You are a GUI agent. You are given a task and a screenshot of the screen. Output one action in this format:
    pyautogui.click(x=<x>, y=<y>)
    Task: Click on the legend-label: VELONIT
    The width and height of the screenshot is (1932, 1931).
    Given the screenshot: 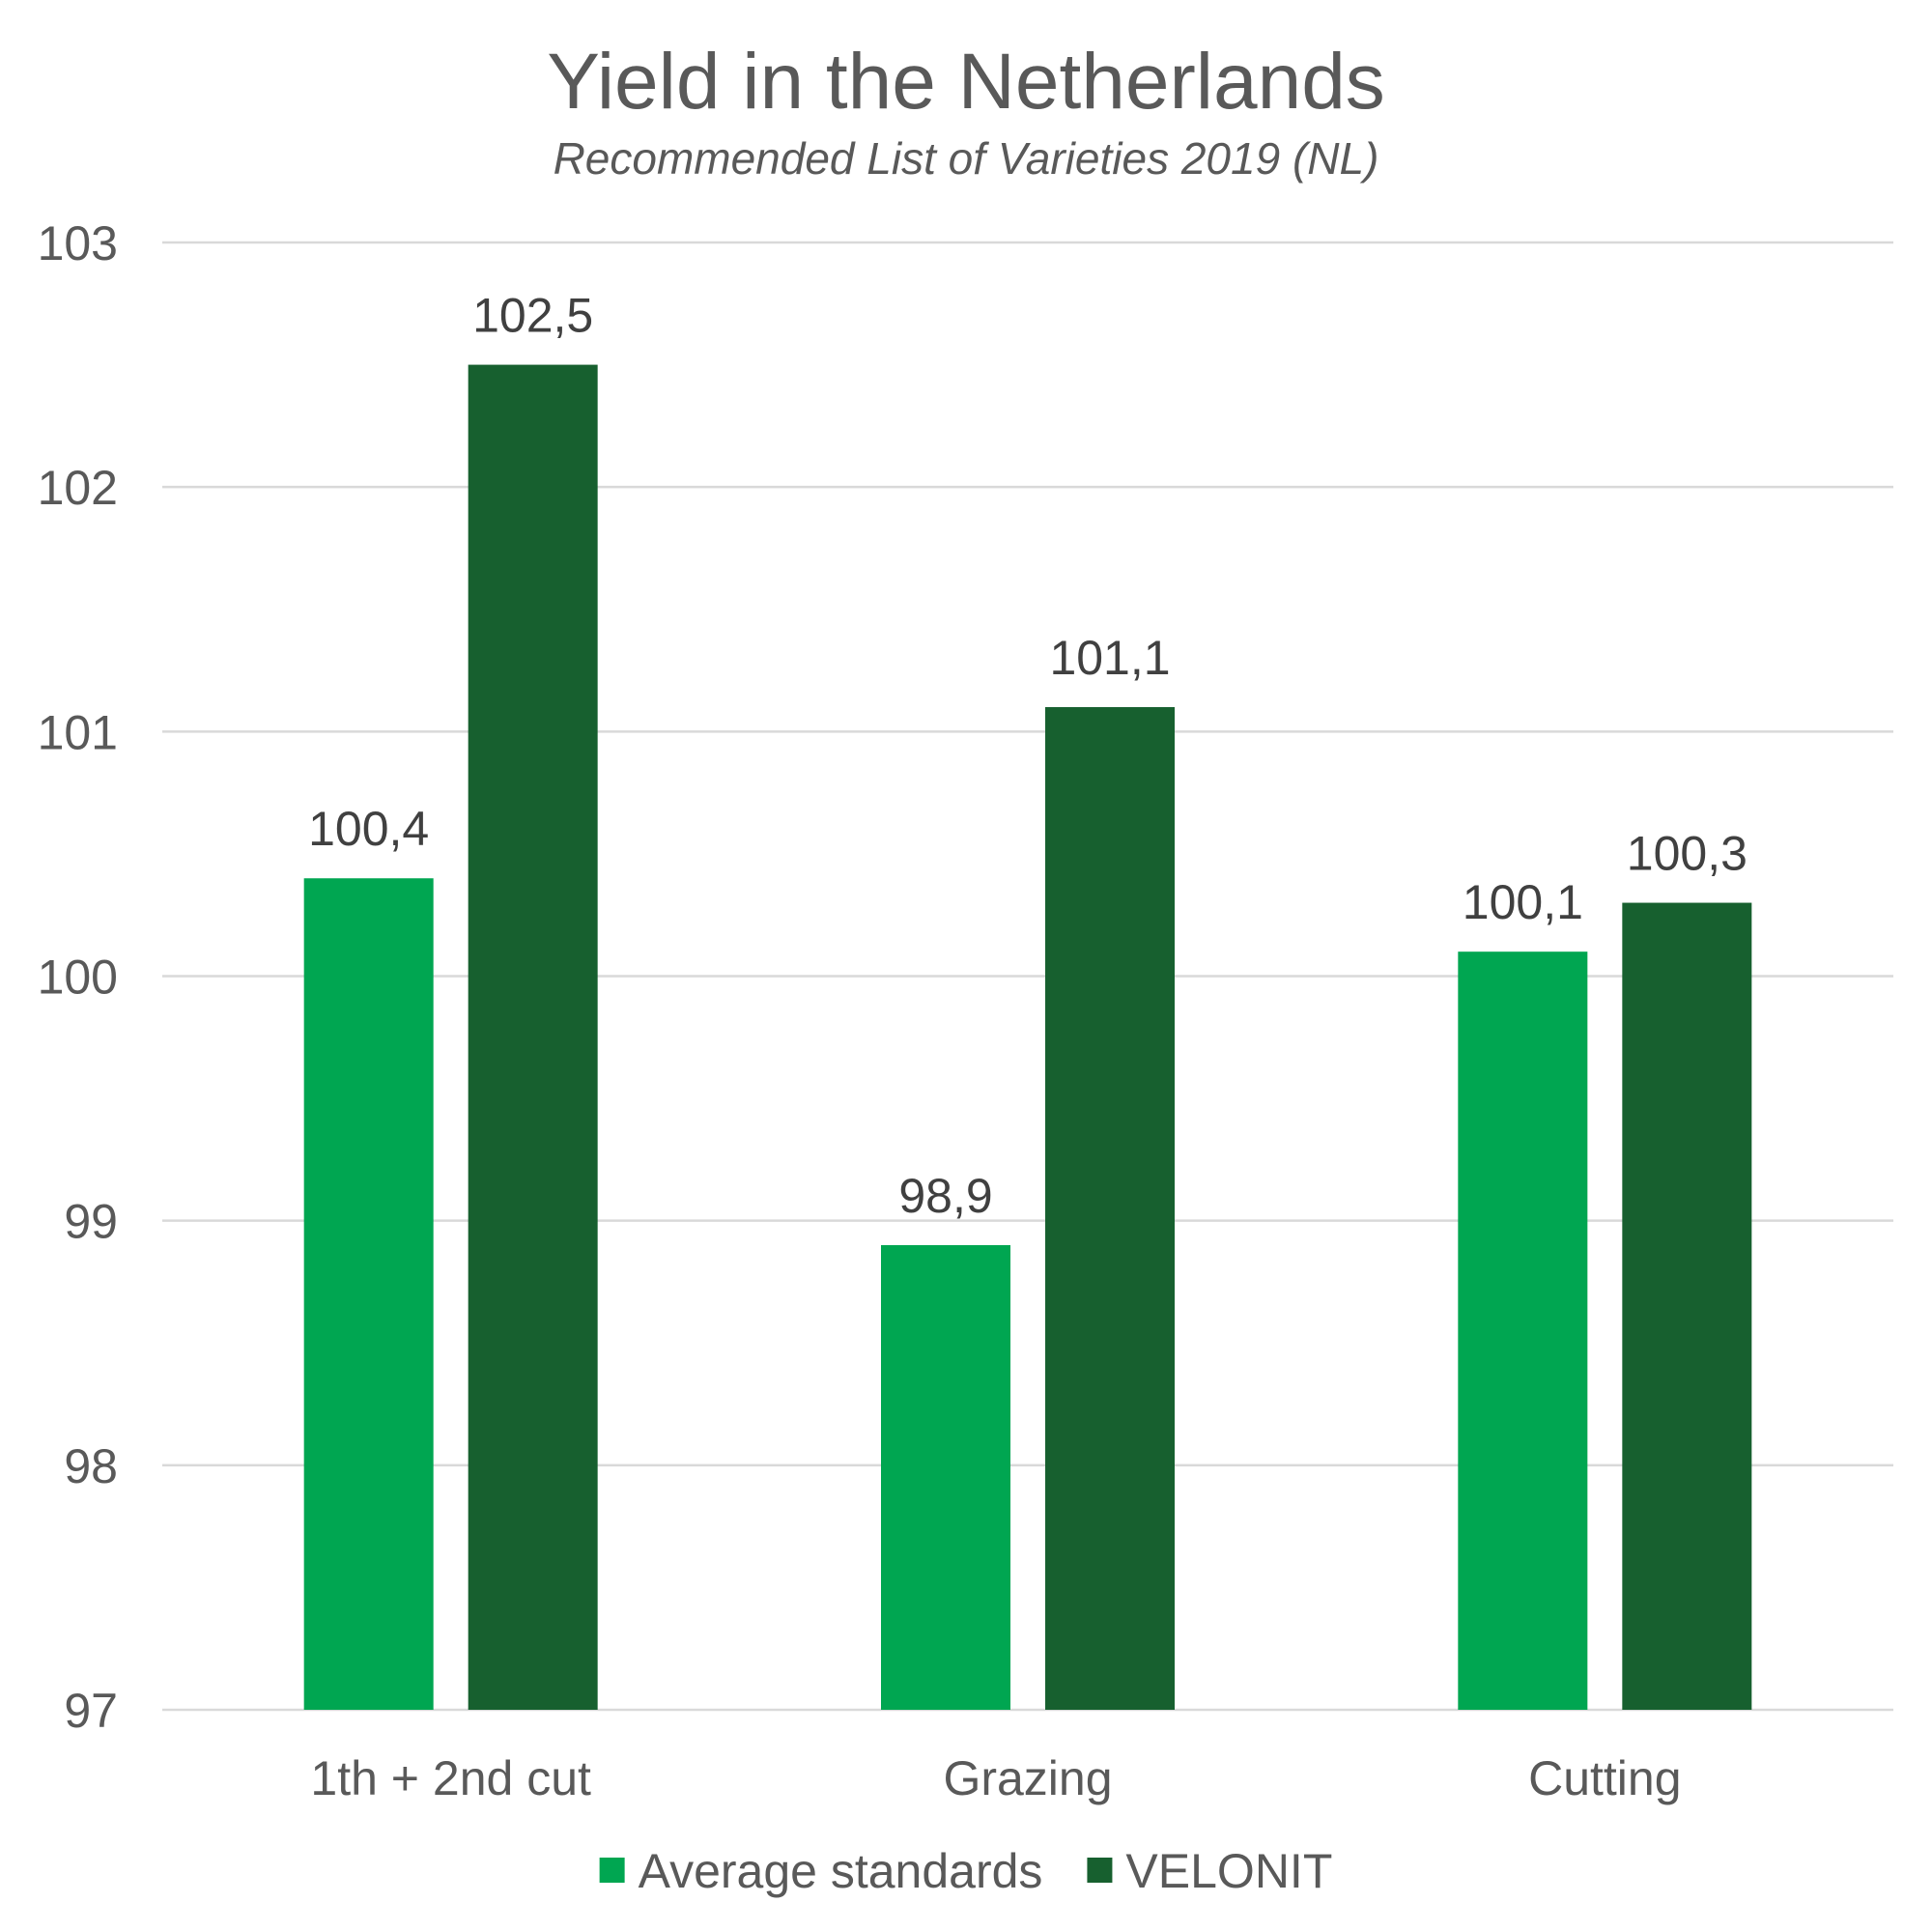 What is the action you would take?
    pyautogui.click(x=1228, y=1871)
    